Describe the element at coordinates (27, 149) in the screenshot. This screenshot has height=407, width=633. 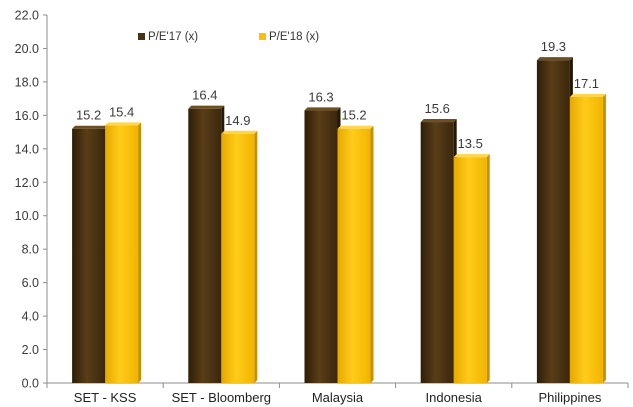
I see `y-tick-label: 14.0` at that location.